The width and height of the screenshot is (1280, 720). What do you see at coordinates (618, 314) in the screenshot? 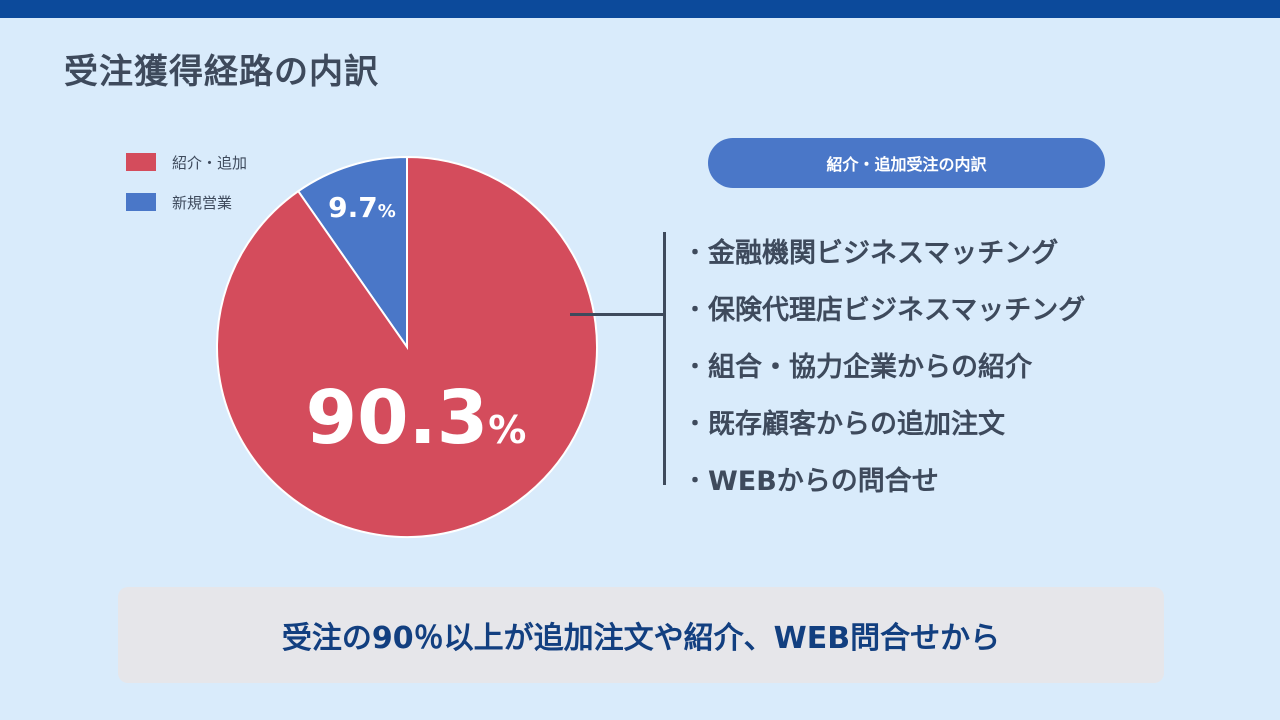
I see `connector-line-horizontal` at bounding box center [618, 314].